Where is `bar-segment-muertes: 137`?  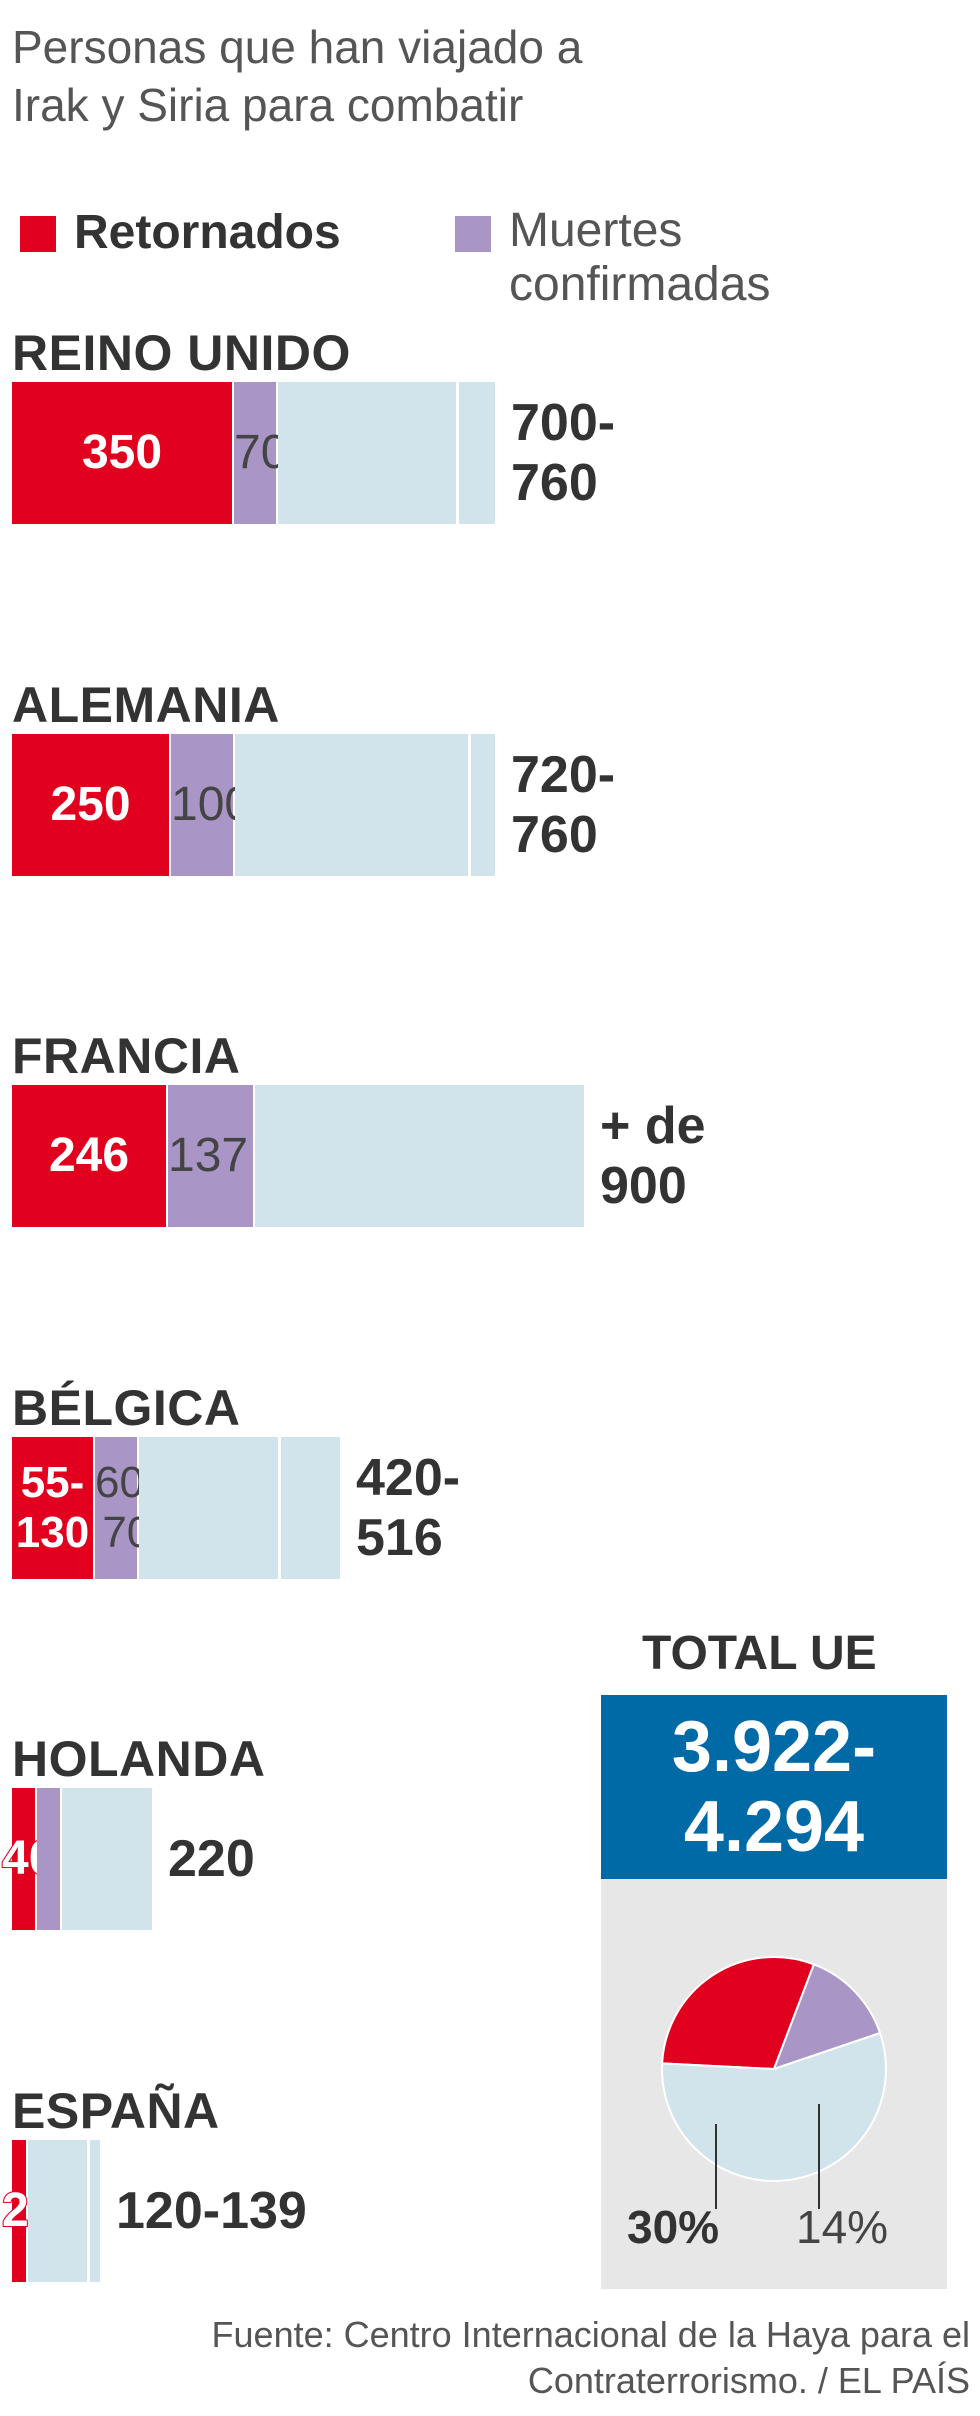
bar-segment-muertes: 137 is located at coordinates (211, 1156).